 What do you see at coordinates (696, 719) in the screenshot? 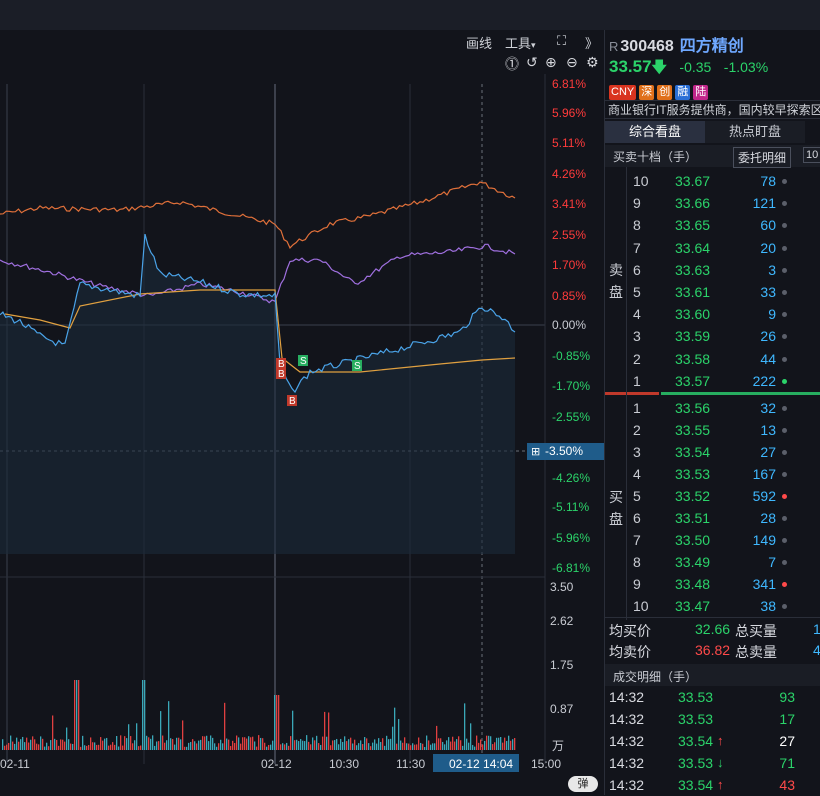
I see `trade-price: 33.53` at bounding box center [696, 719].